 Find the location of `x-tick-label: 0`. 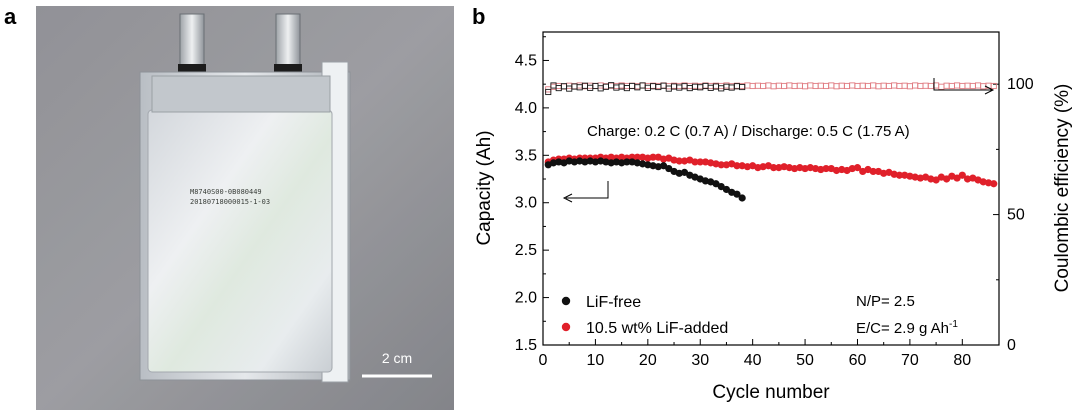

x-tick-label: 0 is located at coordinates (543, 360).